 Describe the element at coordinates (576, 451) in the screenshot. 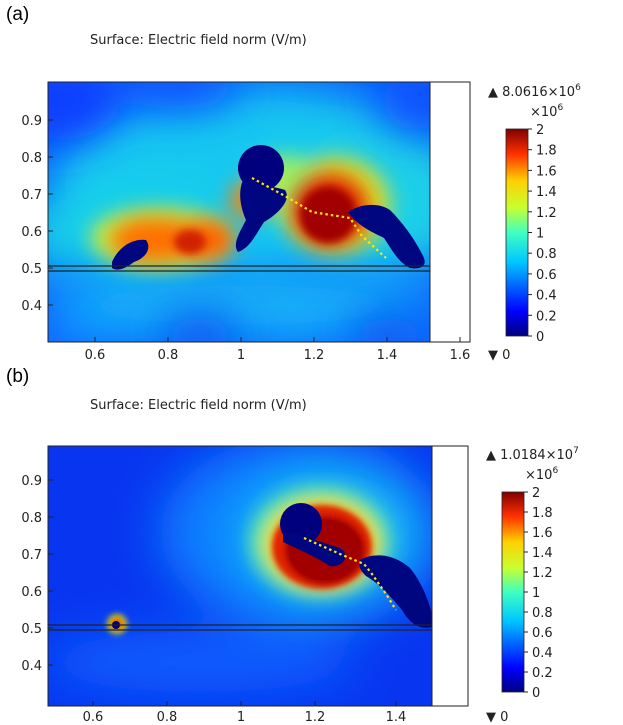

I see `colorbar-max-exponent: 7` at that location.